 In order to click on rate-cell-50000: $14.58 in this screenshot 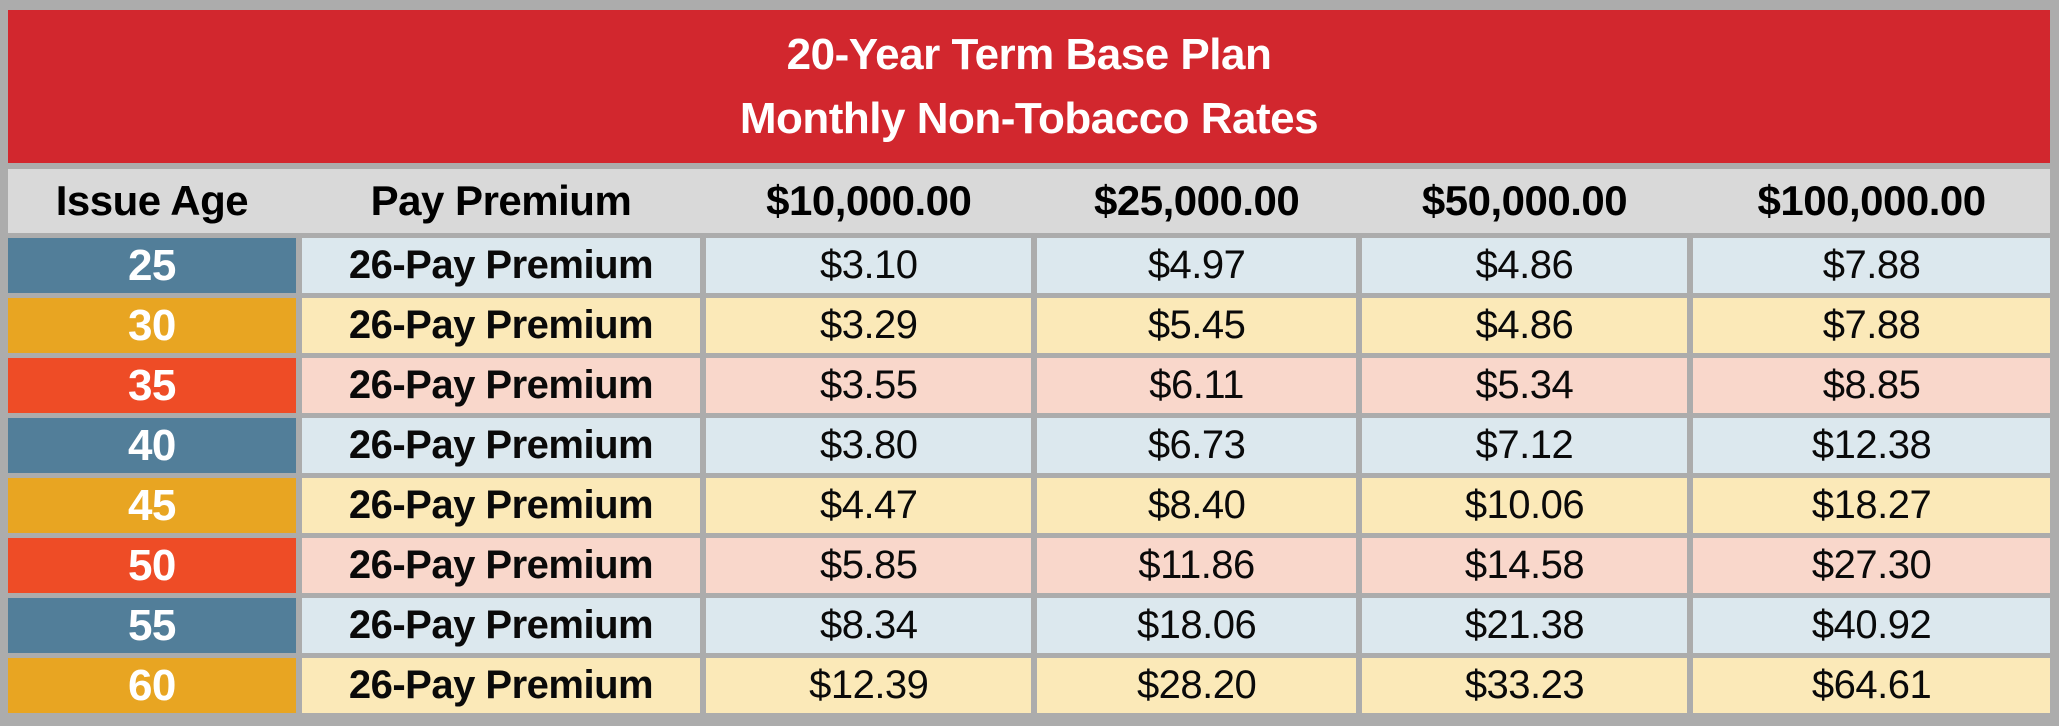, I will do `click(1524, 565)`.